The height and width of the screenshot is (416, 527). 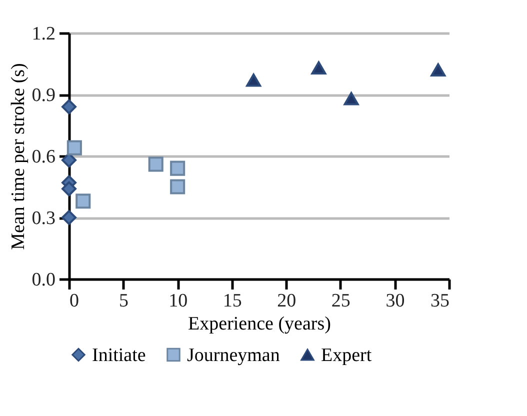 I want to click on x-axis-title: Experience (years), so click(x=259, y=324).